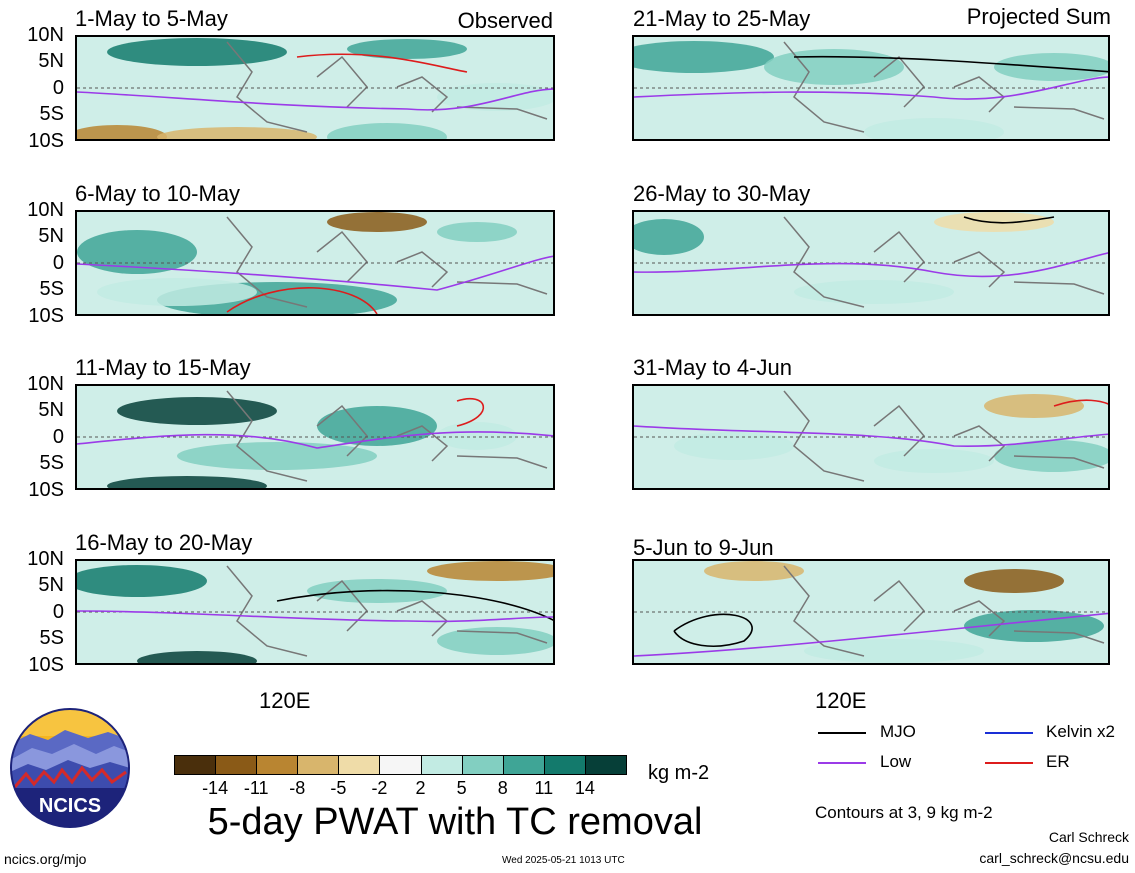 The image size is (1135, 873). Describe the element at coordinates (461, 788) in the screenshot. I see `colorbar-level-label: 5` at that location.